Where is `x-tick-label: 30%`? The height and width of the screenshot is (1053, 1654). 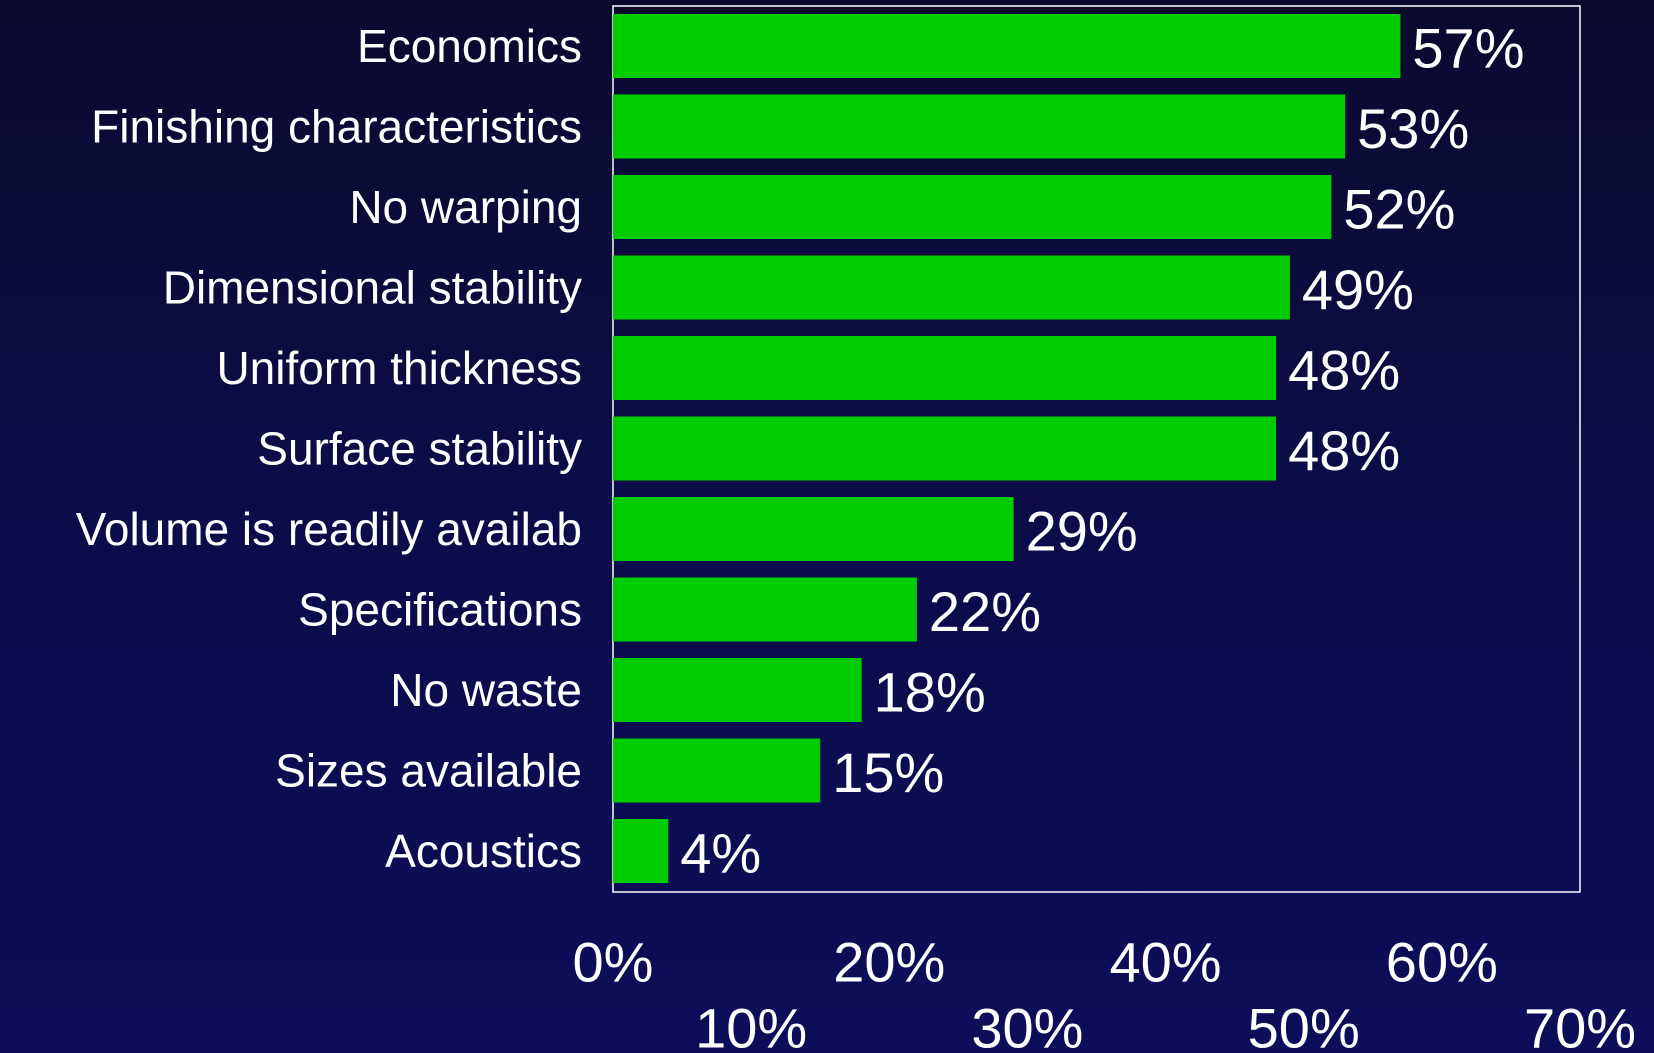
x-tick-label: 30% is located at coordinates (1027, 1025).